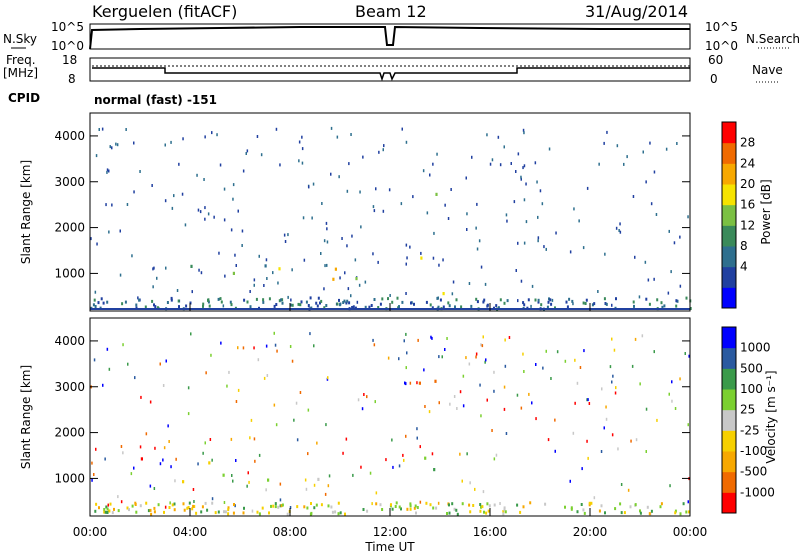 This screenshot has height=558, width=800. What do you see at coordinates (20, 39) in the screenshot?
I see `nsky-label: N.Sky` at bounding box center [20, 39].